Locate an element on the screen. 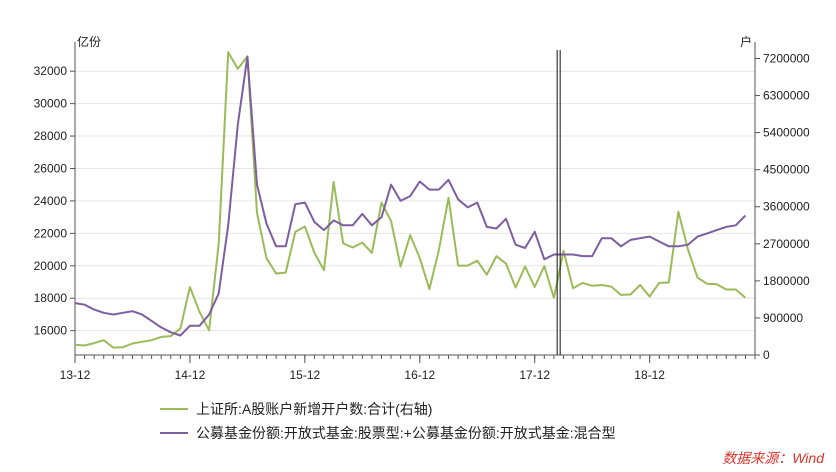 The image size is (836, 472). right-tick-label: 900000 is located at coordinates (783, 318).